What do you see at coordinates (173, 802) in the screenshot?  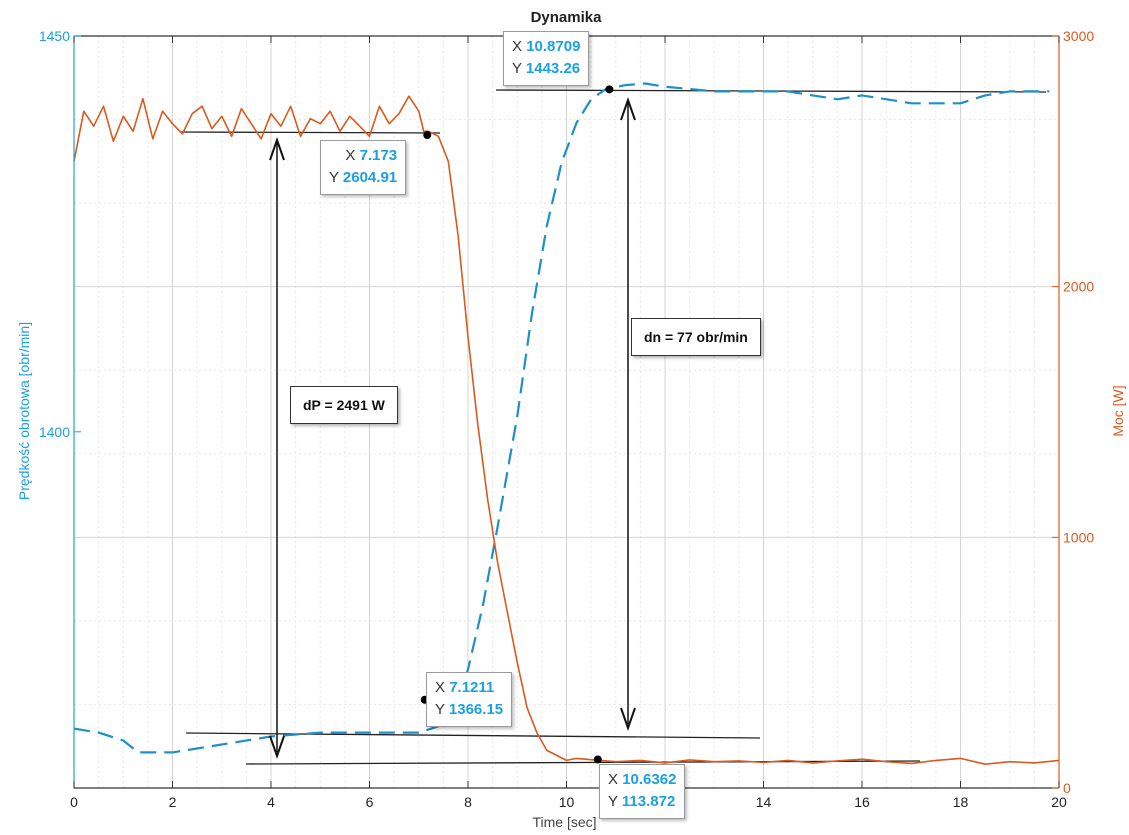 I see `x-tick-label: 2` at bounding box center [173, 802].